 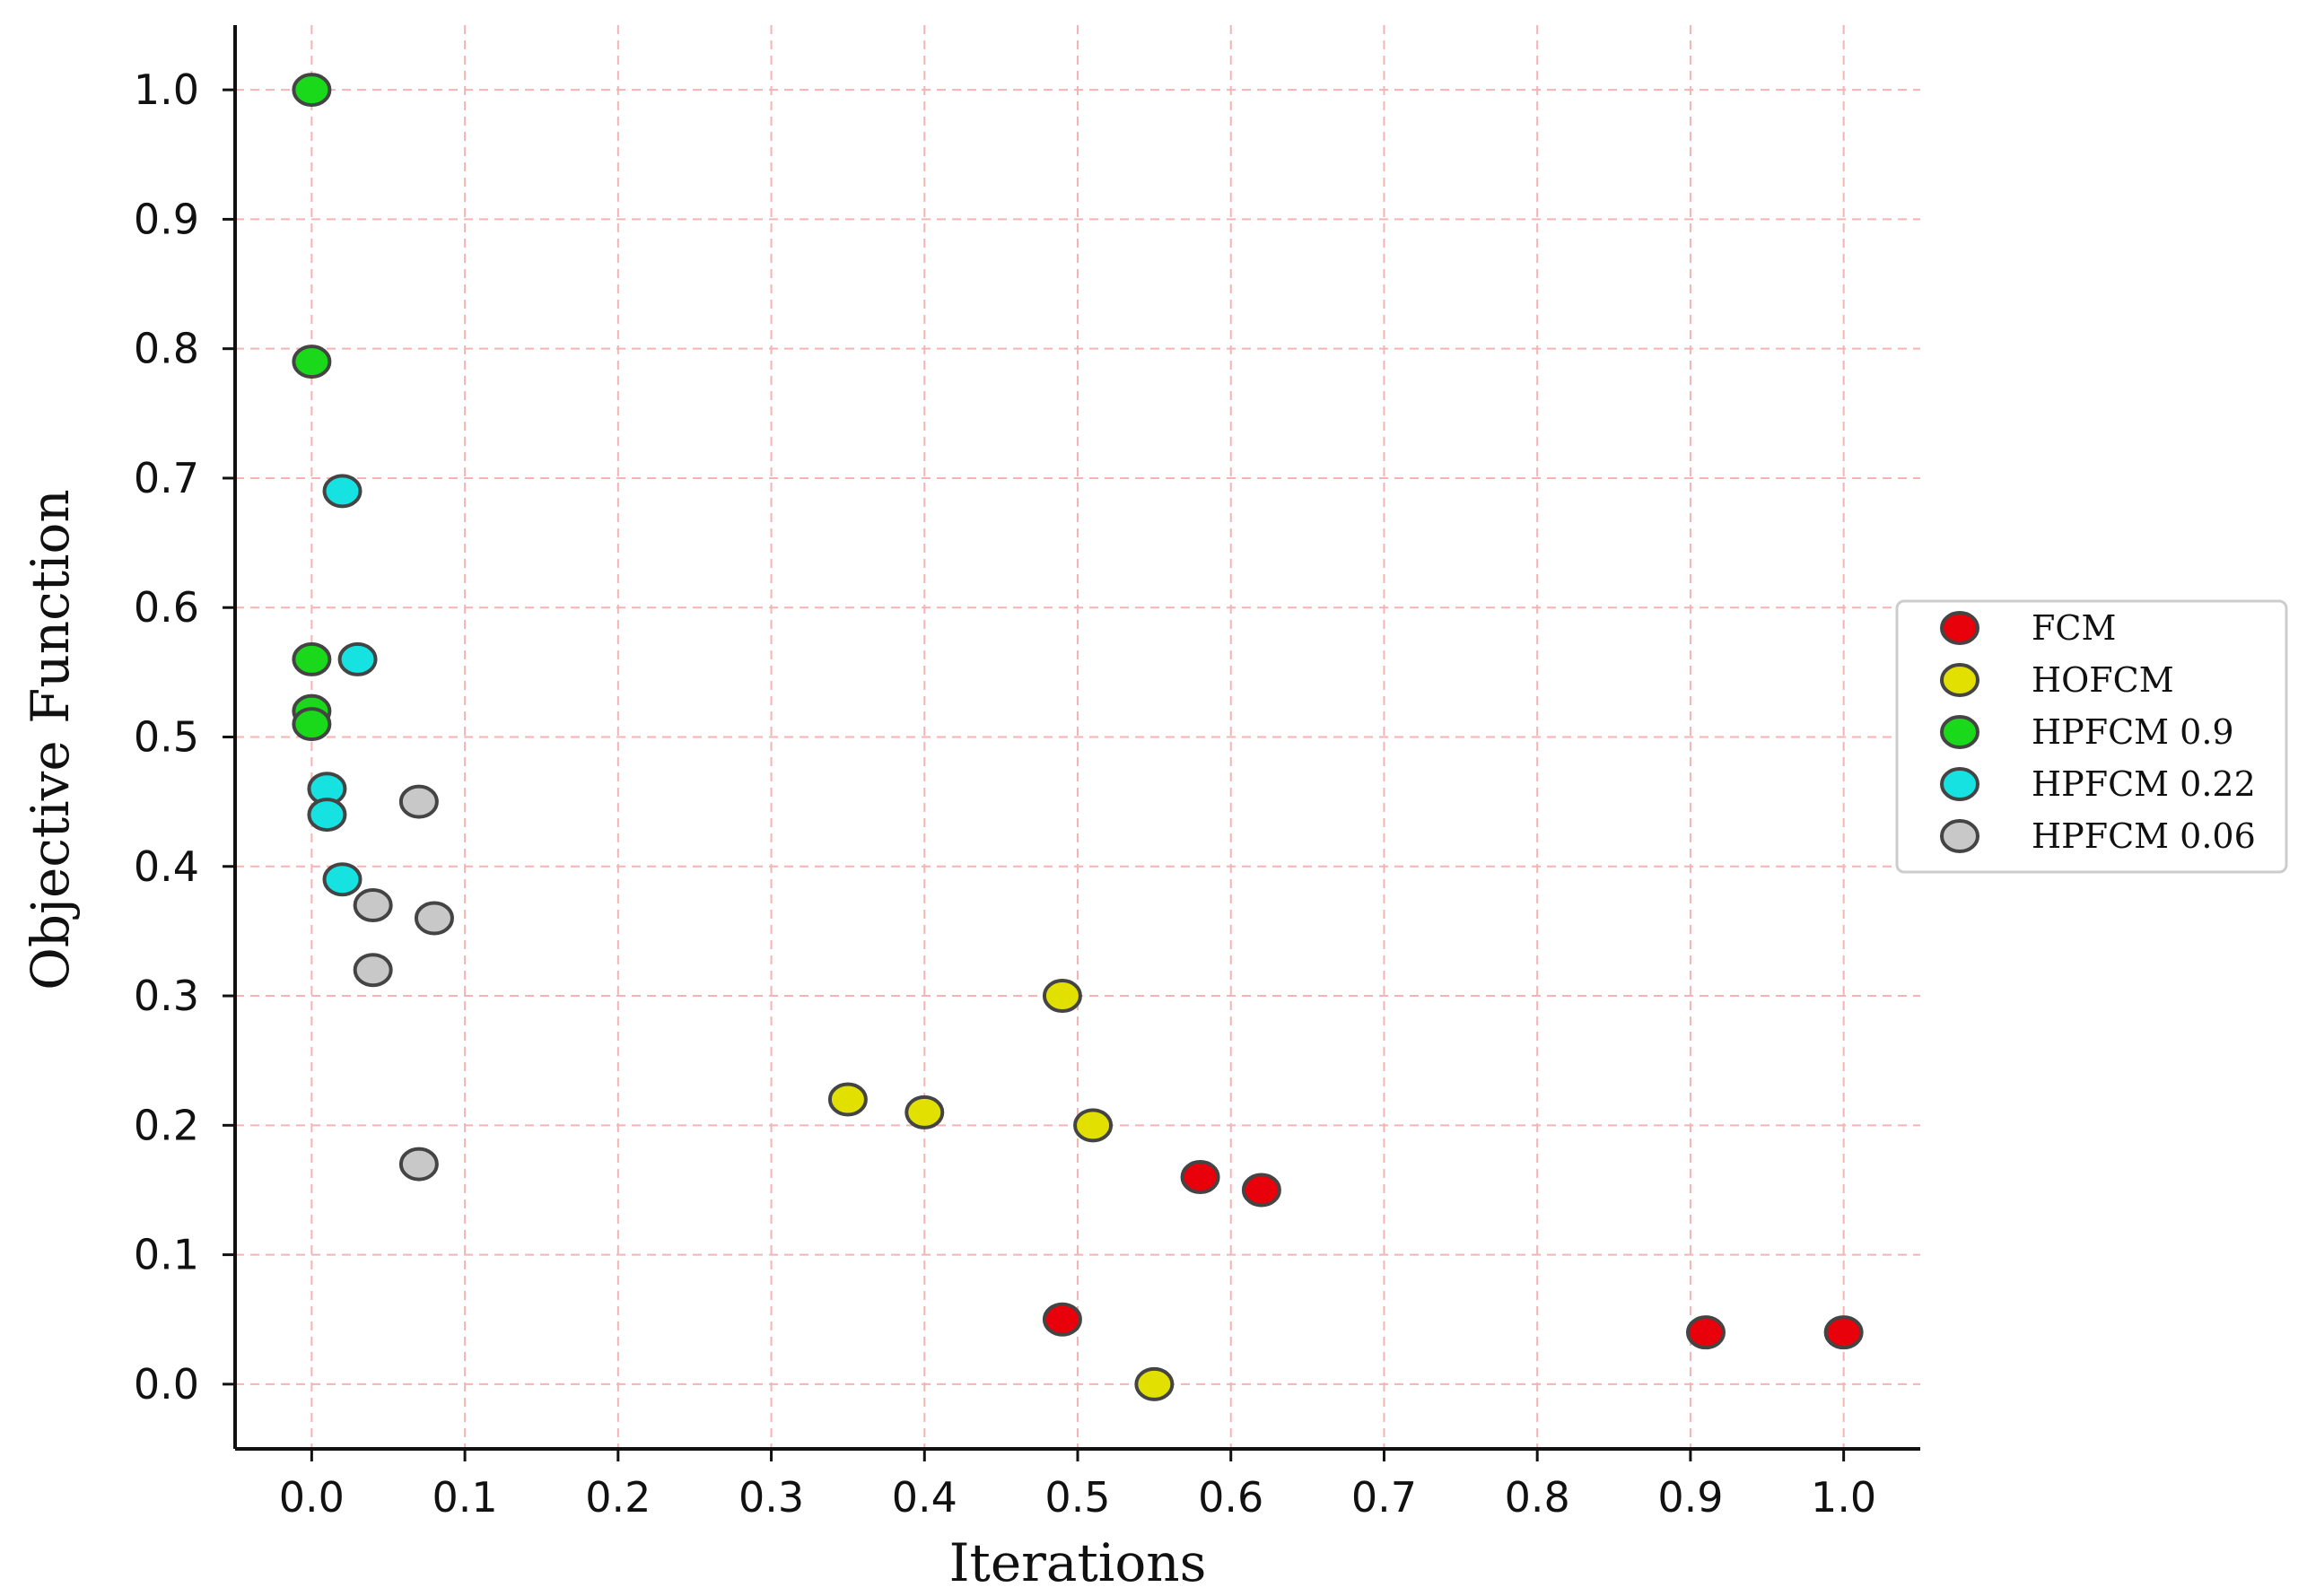 I want to click on y-axis-title: Objective Function, so click(x=50, y=739).